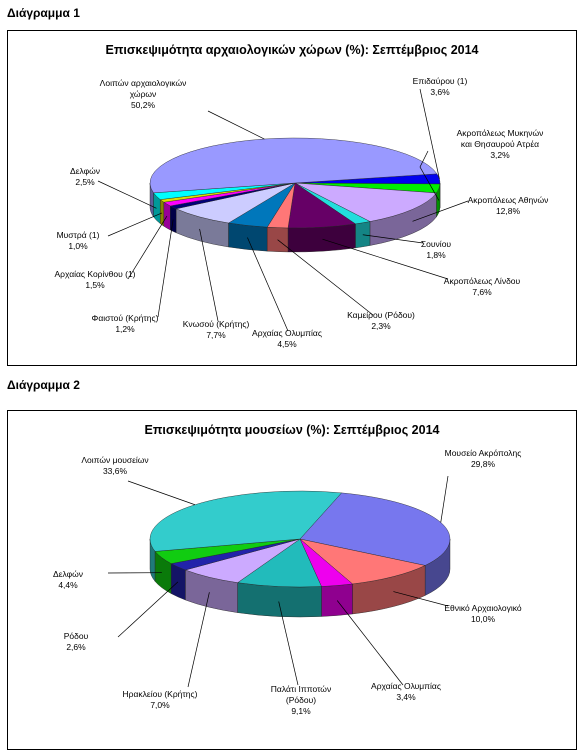 The width and height of the screenshot is (584, 754). Describe the element at coordinates (43, 385) in the screenshot. I see `diagram-2-heading: Διάγραμμα 2` at that location.